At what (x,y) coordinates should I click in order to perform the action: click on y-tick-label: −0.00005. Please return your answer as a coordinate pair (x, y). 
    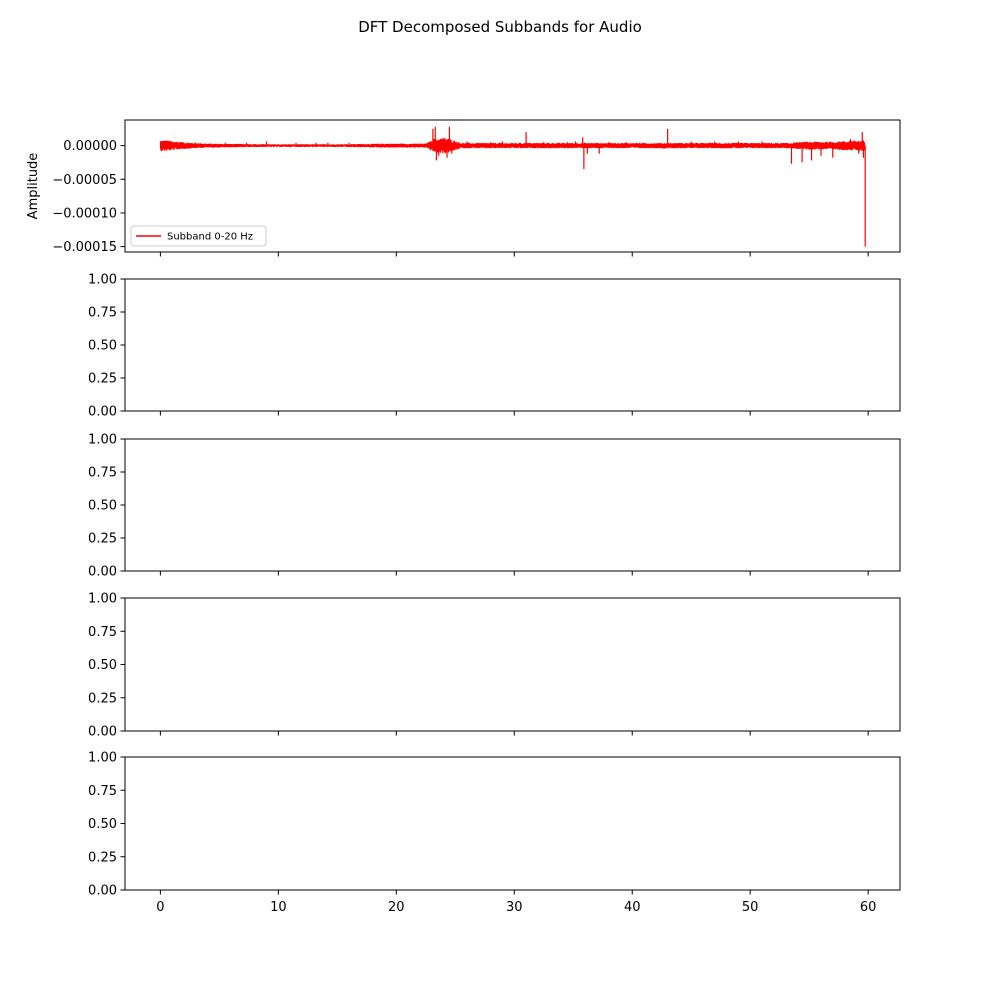
    Looking at the image, I should click on (84, 180).